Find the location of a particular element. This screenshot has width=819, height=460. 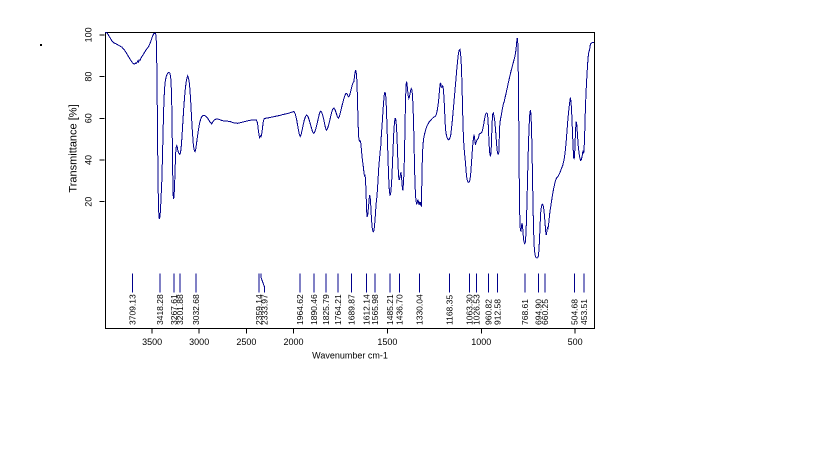

svg-text: 80 is located at coordinates (89, 77).